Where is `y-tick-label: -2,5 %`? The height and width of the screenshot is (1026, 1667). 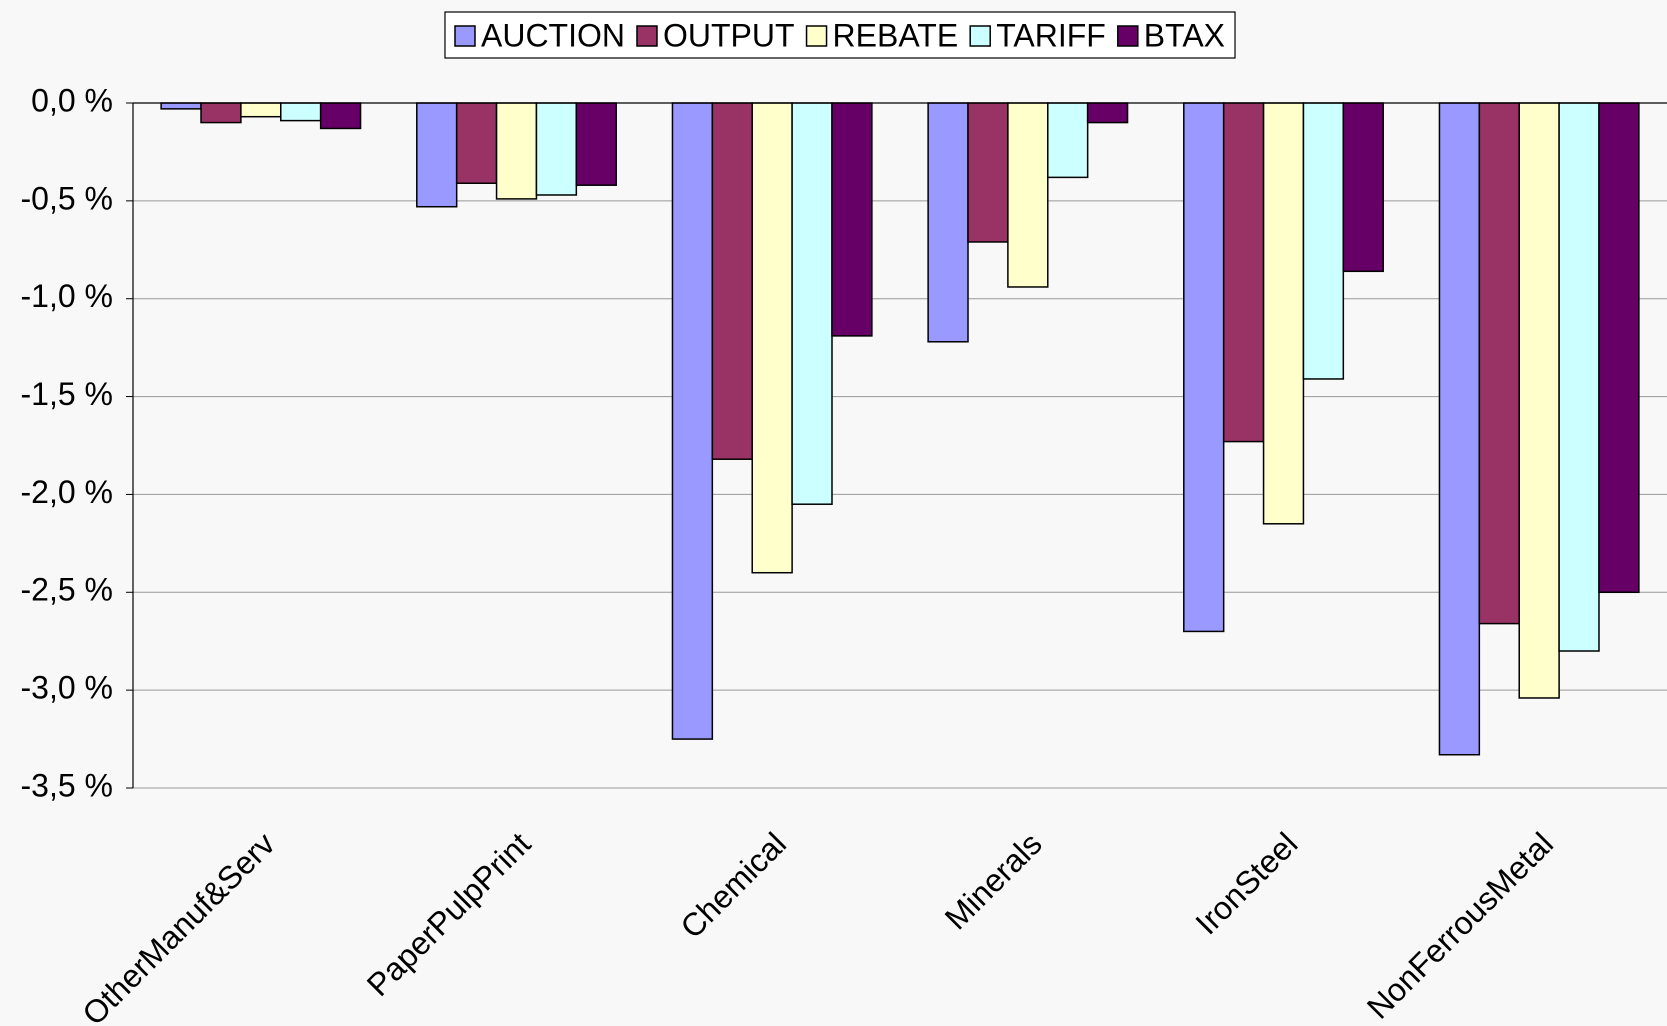
y-tick-label: -2,5 % is located at coordinates (67, 590).